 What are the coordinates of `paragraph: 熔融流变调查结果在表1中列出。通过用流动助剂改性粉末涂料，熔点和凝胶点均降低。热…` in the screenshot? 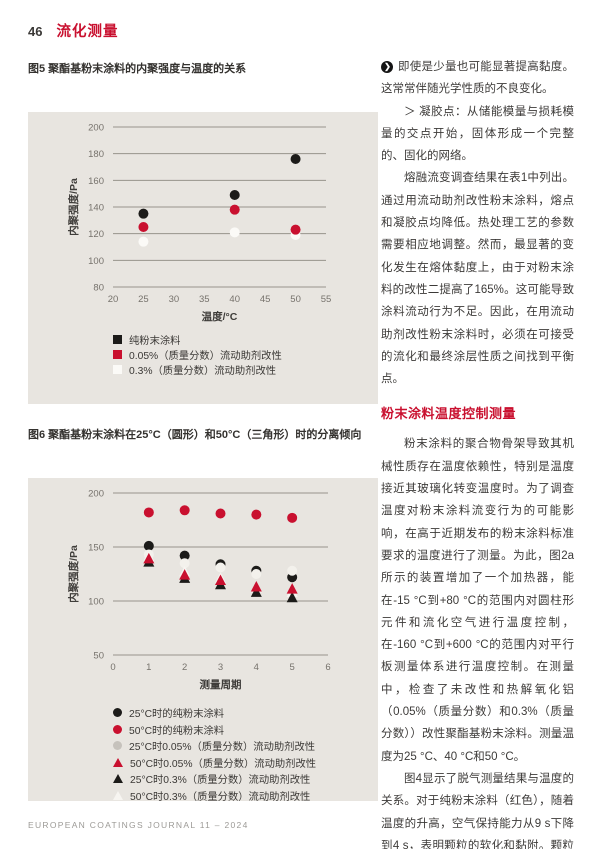 It's located at (477, 279).